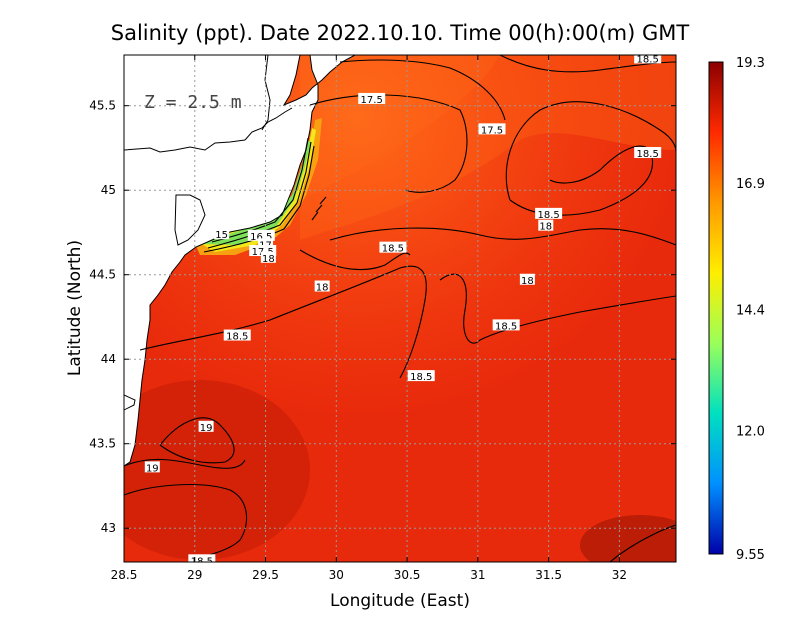 This screenshot has height=618, width=800. Describe the element at coordinates (750, 431) in the screenshot. I see `colorbar-tick-label: 12.0` at that location.